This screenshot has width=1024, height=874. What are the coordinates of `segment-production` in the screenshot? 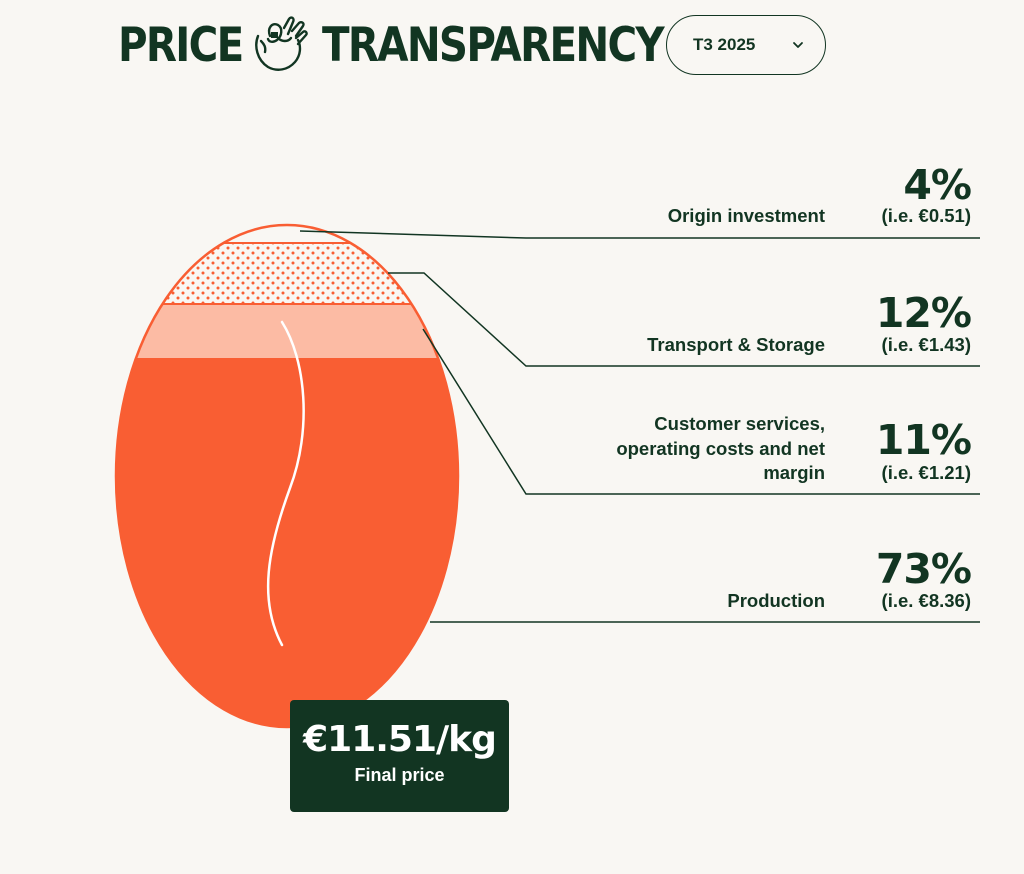 It's located at (287, 542).